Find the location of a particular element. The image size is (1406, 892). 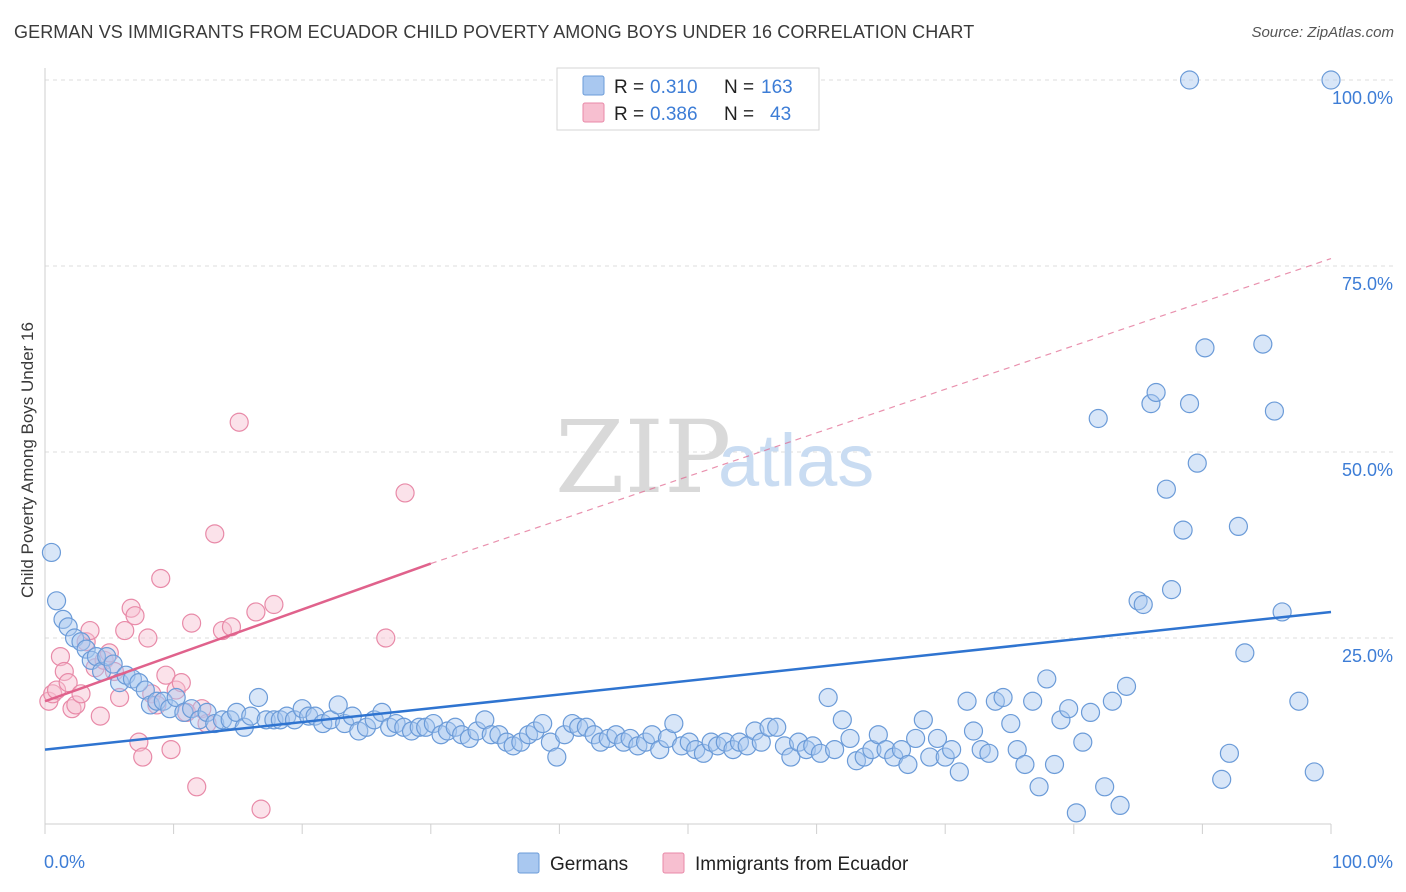

y-tick-label-100: 100.0% is located at coordinates (1362, 98).